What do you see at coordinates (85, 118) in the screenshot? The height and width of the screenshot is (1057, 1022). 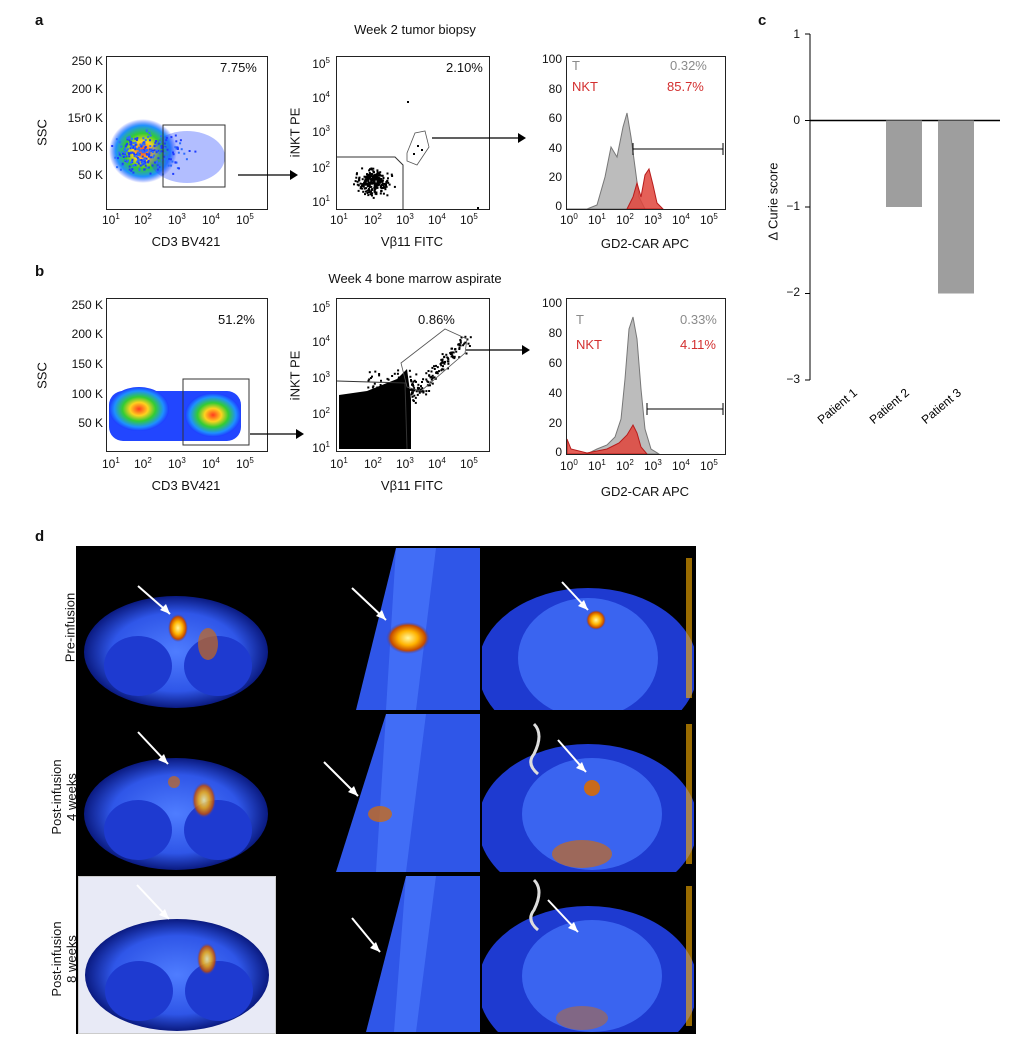 I see `y-tick: 15r0 K` at bounding box center [85, 118].